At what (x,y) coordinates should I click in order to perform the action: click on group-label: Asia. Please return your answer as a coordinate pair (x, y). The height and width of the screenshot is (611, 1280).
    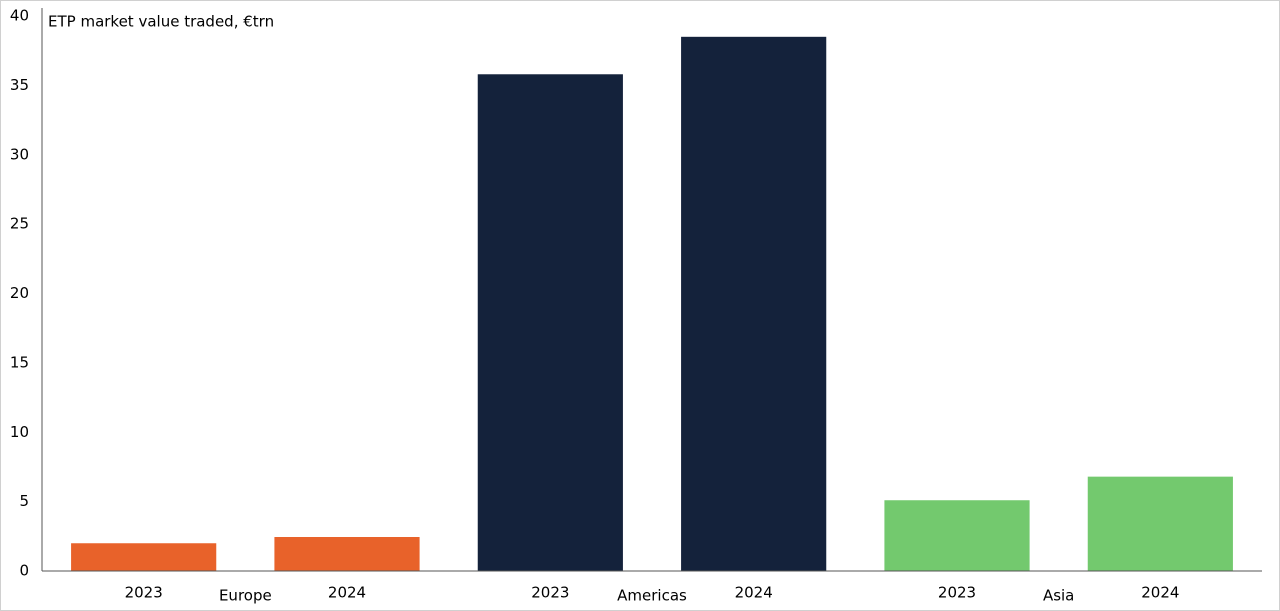
    Looking at the image, I should click on (1058, 596).